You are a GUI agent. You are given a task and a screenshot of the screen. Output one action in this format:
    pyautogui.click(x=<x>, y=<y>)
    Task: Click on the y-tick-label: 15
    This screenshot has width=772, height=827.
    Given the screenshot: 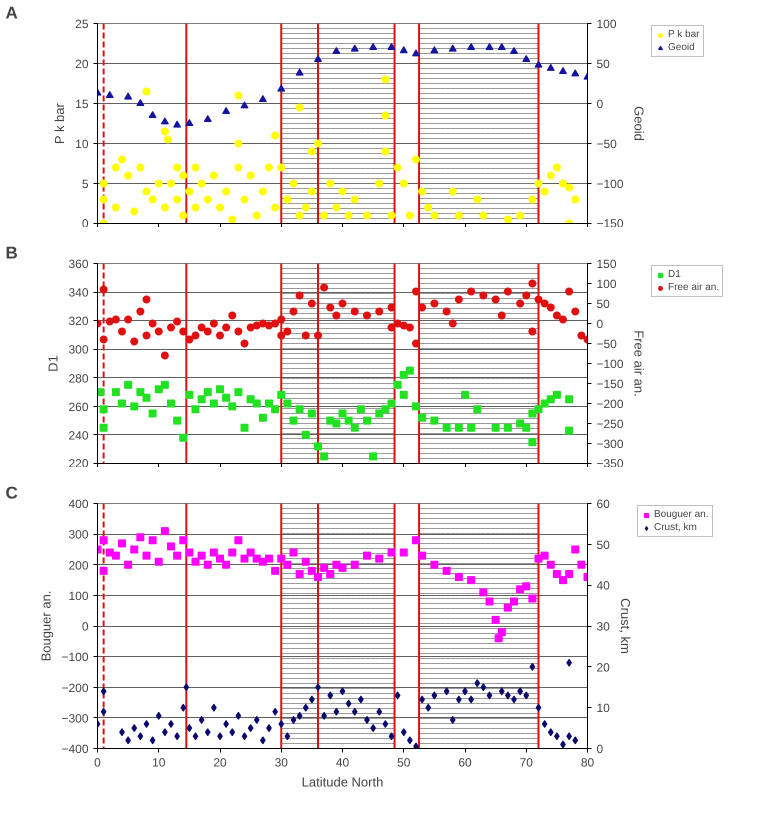 What is the action you would take?
    pyautogui.click(x=82, y=104)
    